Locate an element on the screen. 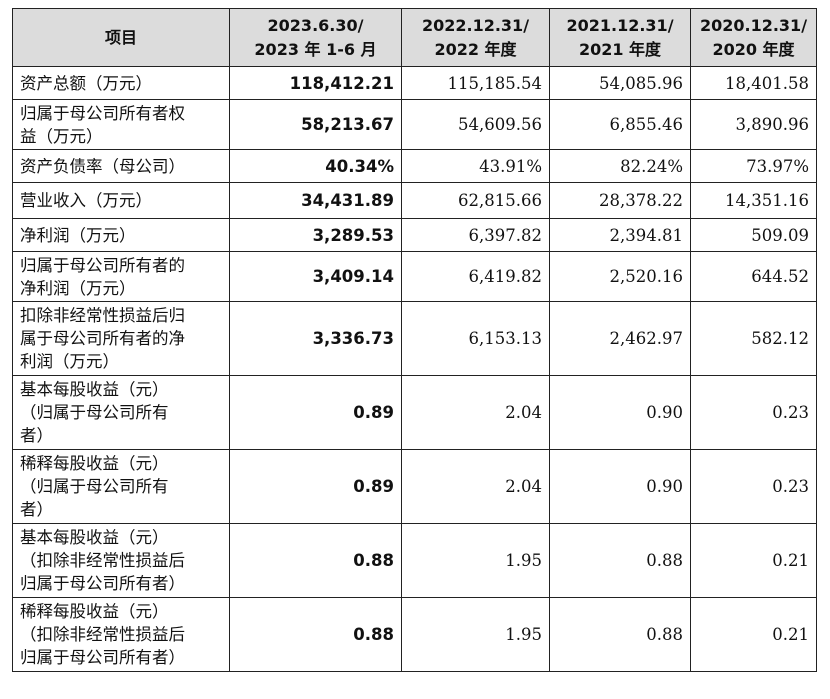 This screenshot has width=830, height=699. row-label-line: 归属于母公司所有者权 is located at coordinates (102, 113).